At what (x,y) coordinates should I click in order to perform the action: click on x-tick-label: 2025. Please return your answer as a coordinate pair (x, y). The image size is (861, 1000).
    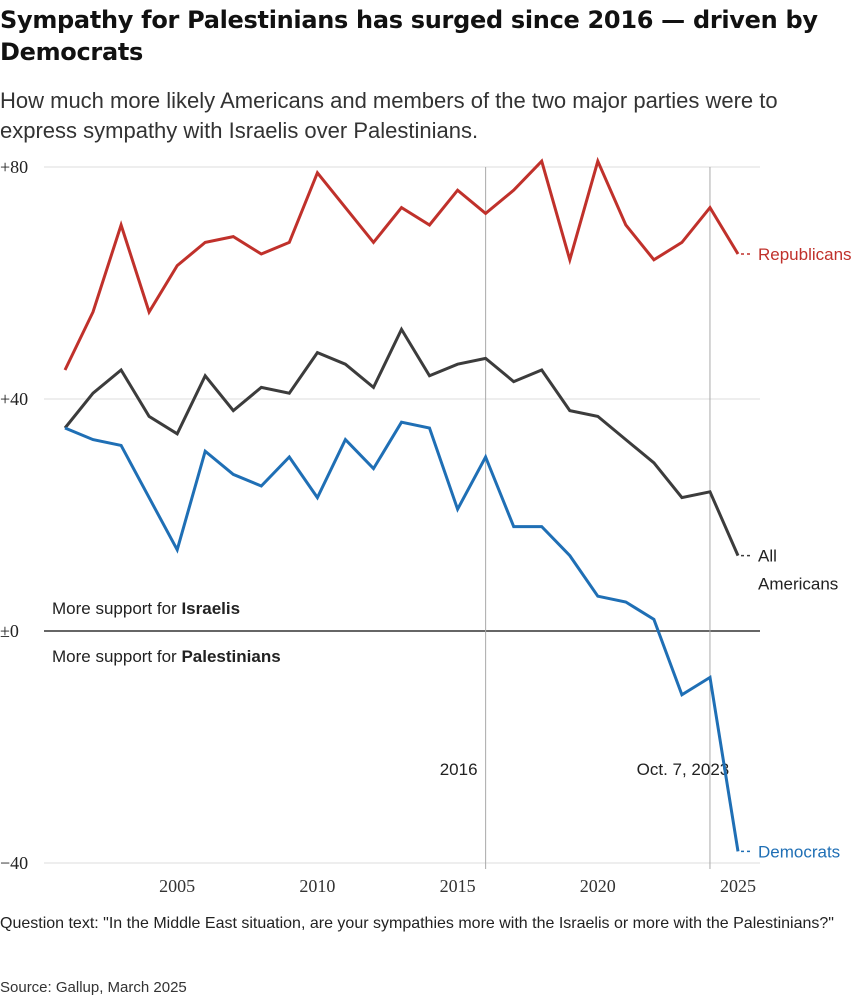
    Looking at the image, I should click on (738, 886).